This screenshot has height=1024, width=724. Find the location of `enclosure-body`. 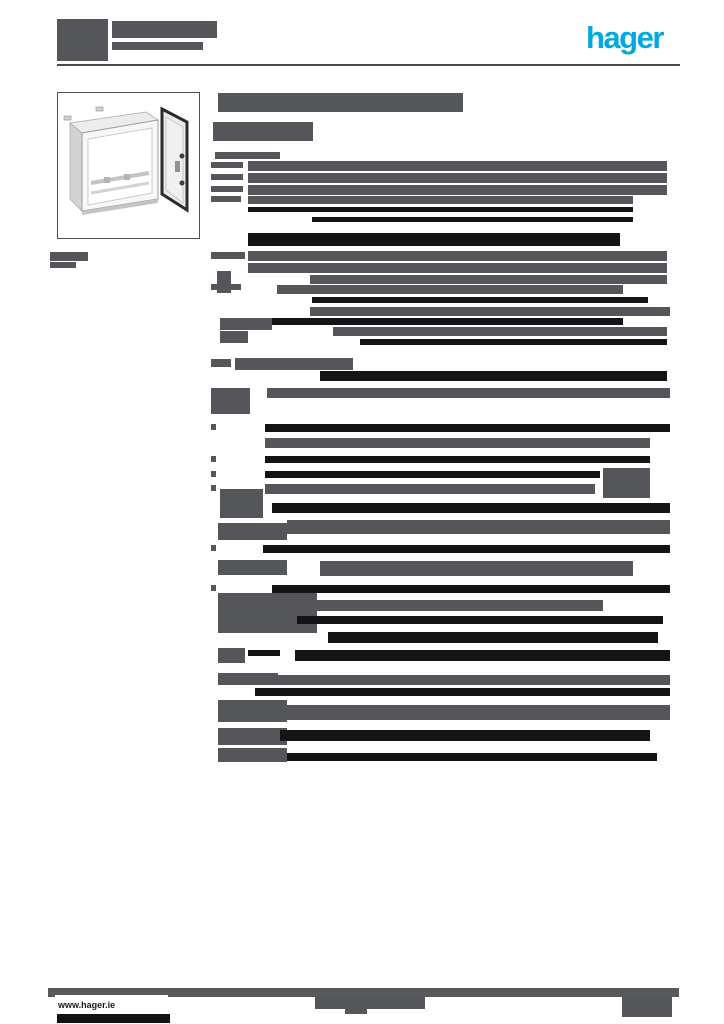

enclosure-body is located at coordinates (114, 163).